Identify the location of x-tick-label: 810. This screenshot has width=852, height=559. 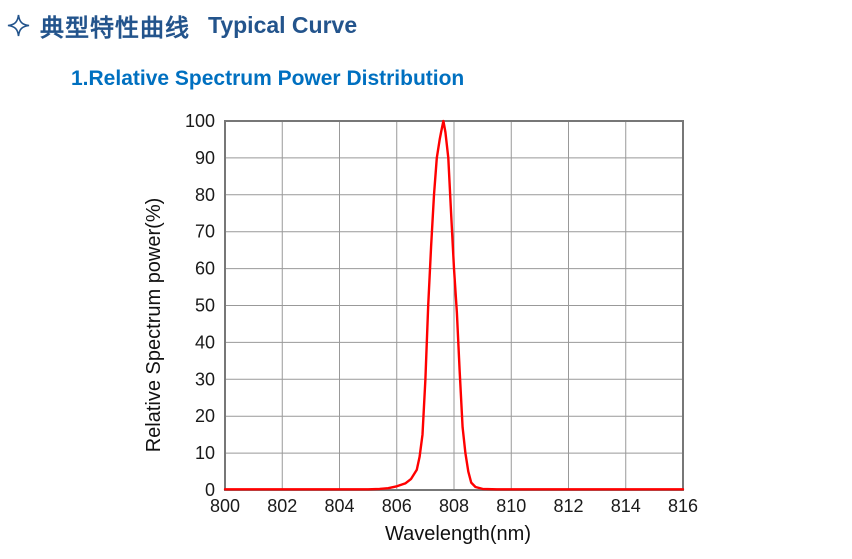
(511, 506).